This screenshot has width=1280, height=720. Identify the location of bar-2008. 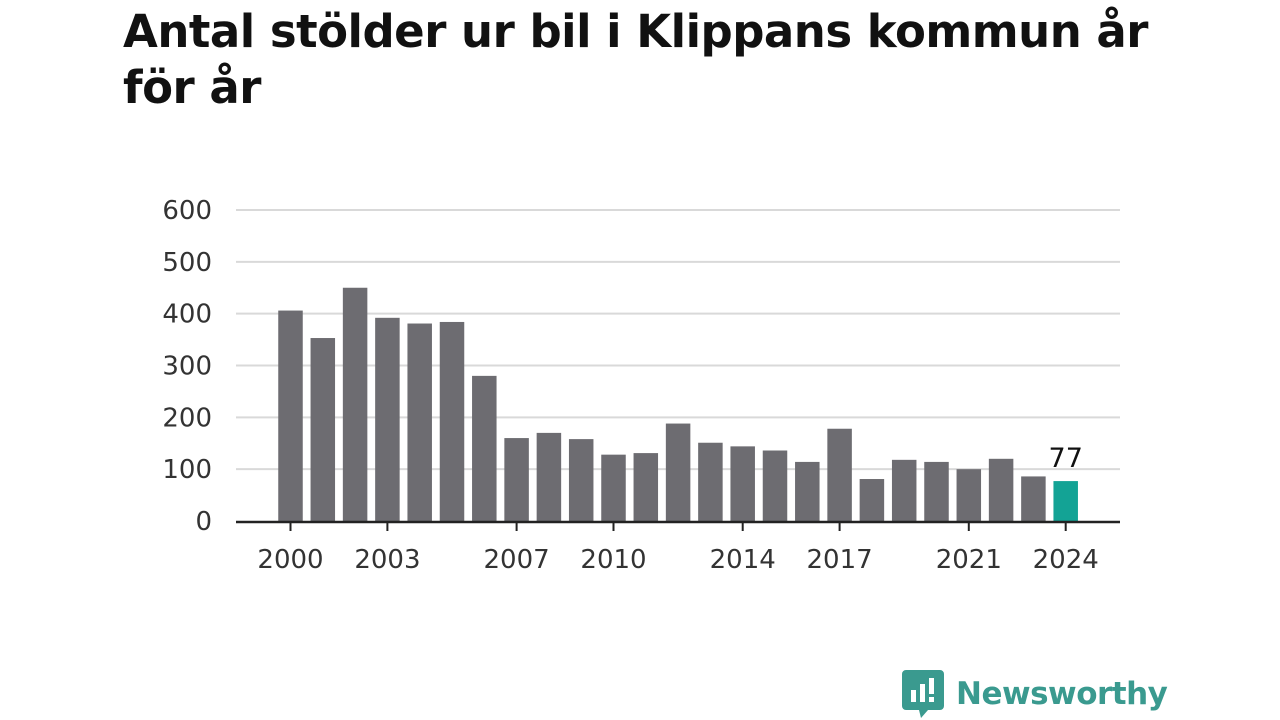
(549, 476).